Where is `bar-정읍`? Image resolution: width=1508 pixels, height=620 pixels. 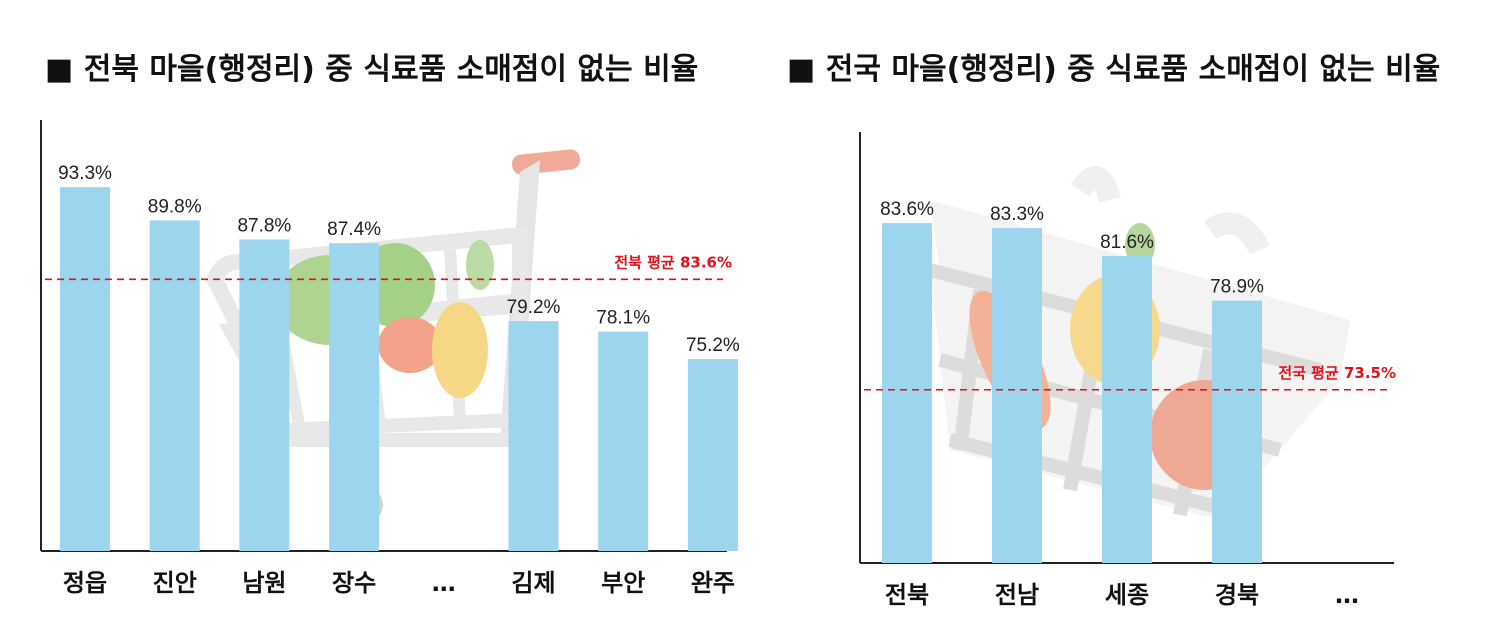 bar-정읍 is located at coordinates (85, 369).